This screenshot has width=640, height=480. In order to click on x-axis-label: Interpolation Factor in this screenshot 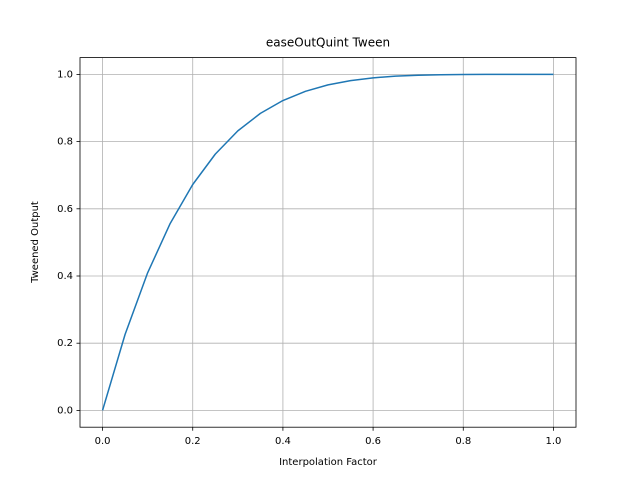, I will do `click(328, 462)`.